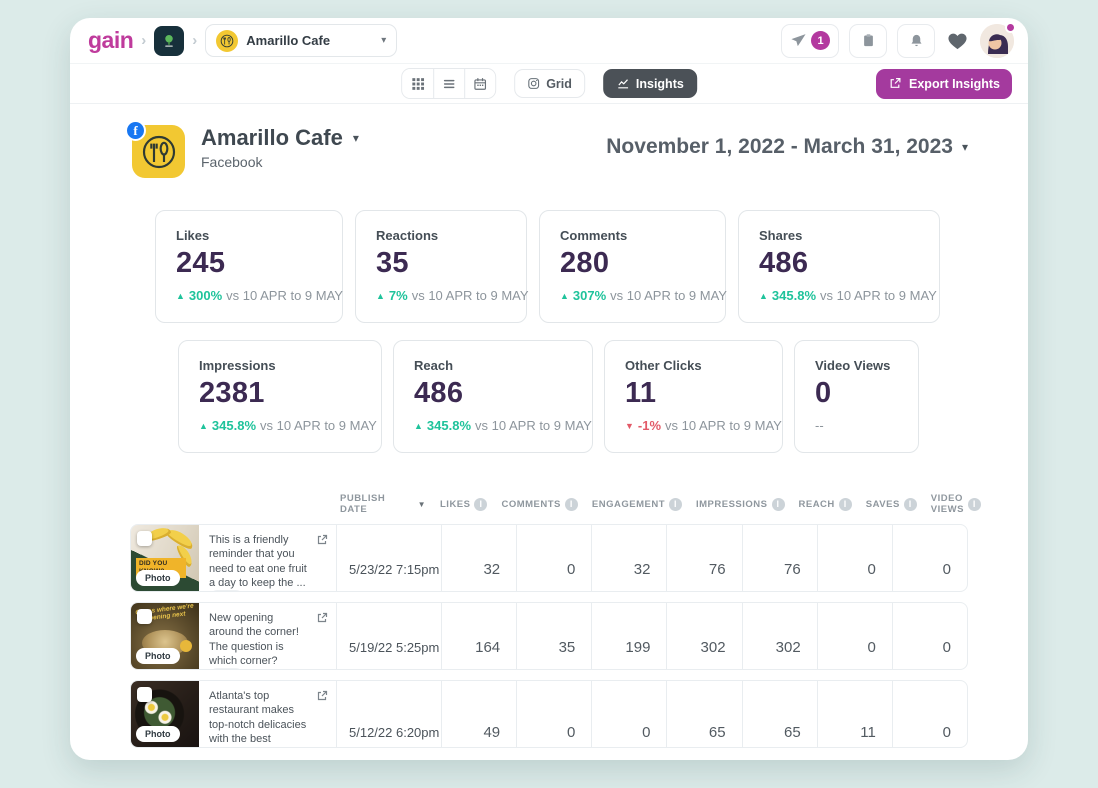 The height and width of the screenshot is (788, 1098). I want to click on likes-cell: 164, so click(478, 636).